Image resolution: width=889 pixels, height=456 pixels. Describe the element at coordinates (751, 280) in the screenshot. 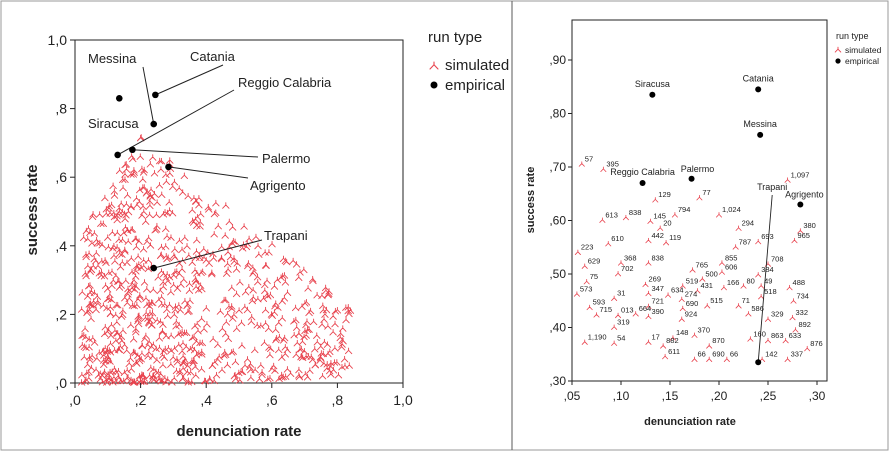

I see `chart-2-point-label: 80` at that location.